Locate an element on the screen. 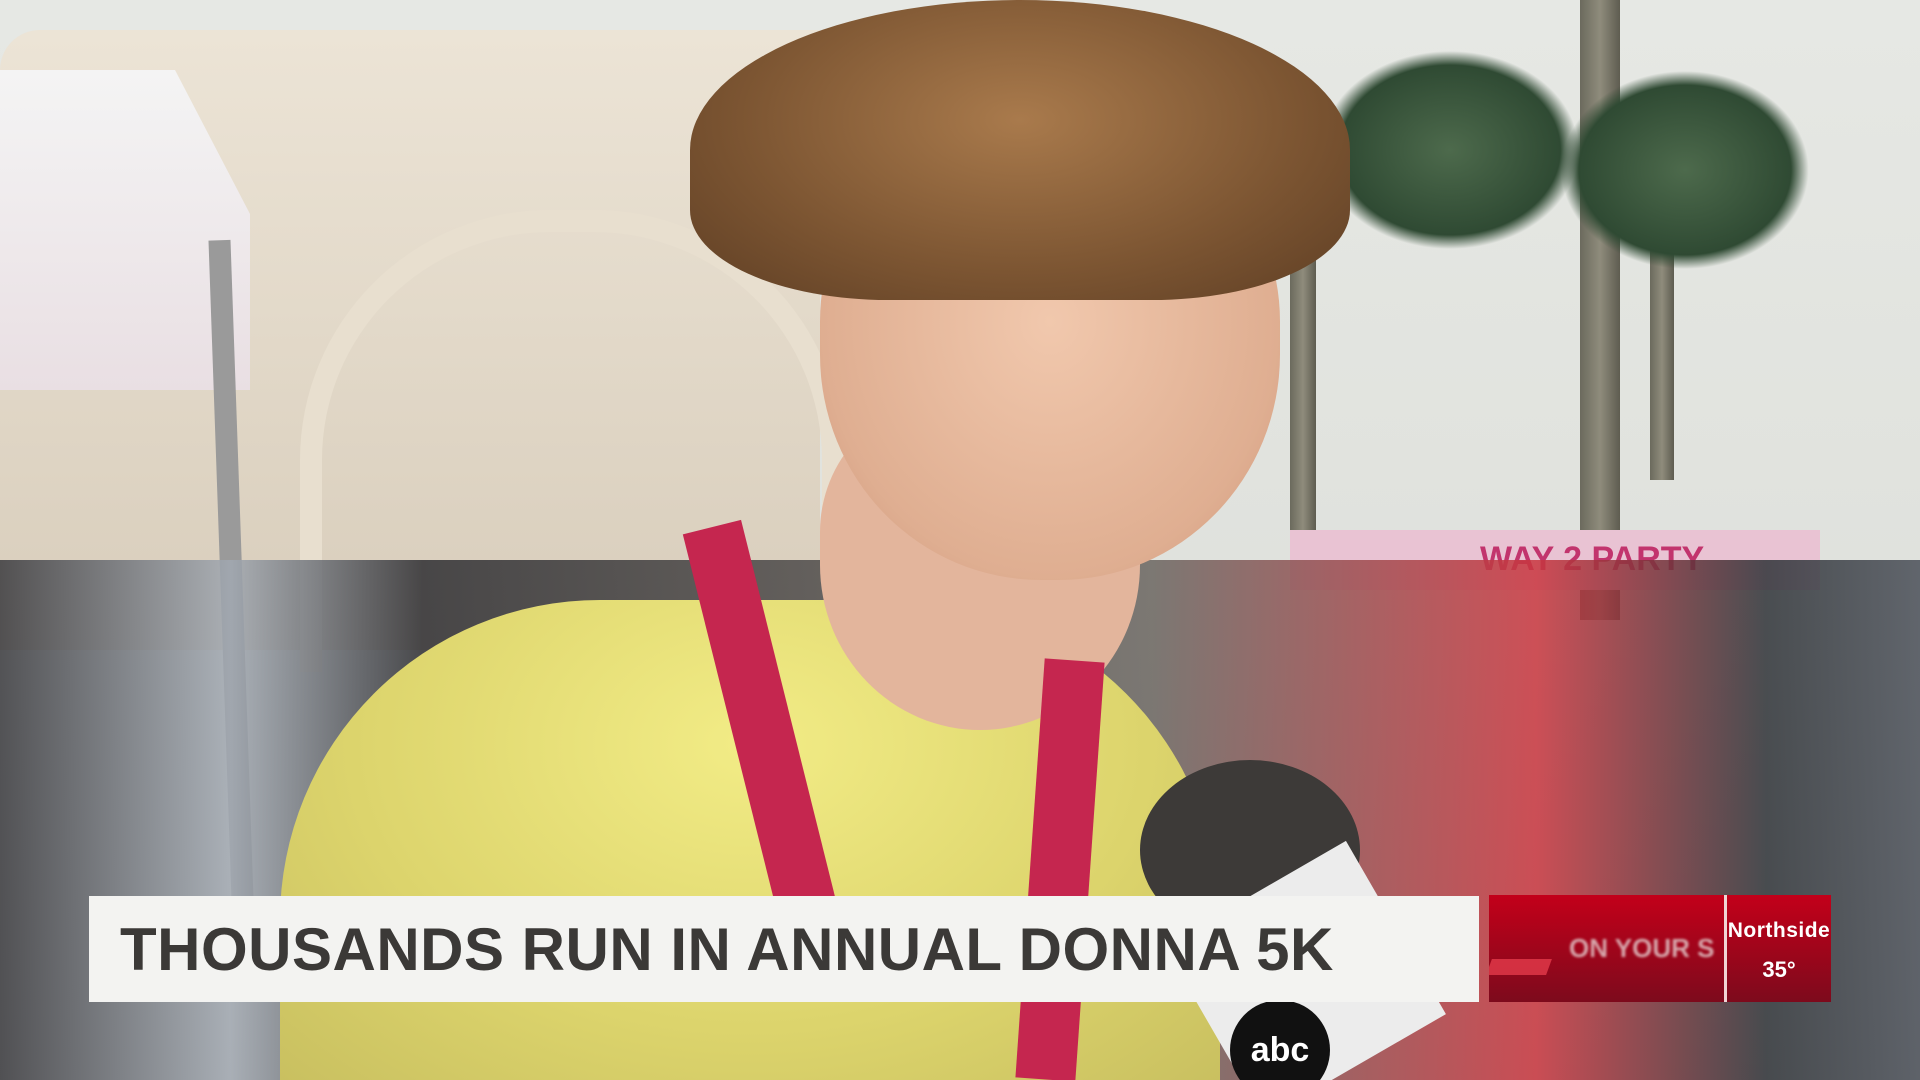 This screenshot has width=1920, height=1080. weather-bug: ON YOUR S Northside 35° is located at coordinates (1660, 948).